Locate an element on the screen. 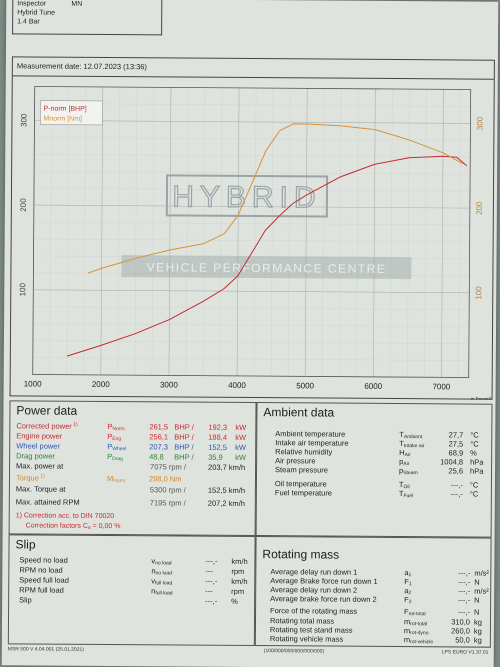  ambient-row: Steam pressure pSteam 25,6 hPa is located at coordinates (375, 470).